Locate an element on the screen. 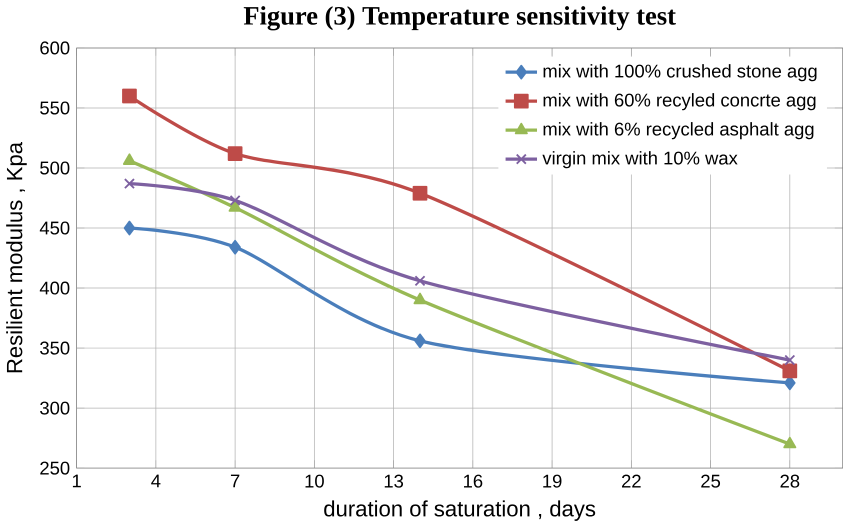 The height and width of the screenshot is (527, 843). x-tick-label: 28 is located at coordinates (790, 481).